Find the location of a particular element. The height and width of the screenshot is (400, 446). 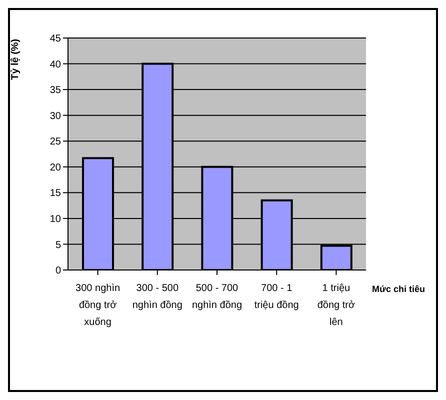

x-tick-label: 700 - 1 triệu đồng is located at coordinates (276, 297).